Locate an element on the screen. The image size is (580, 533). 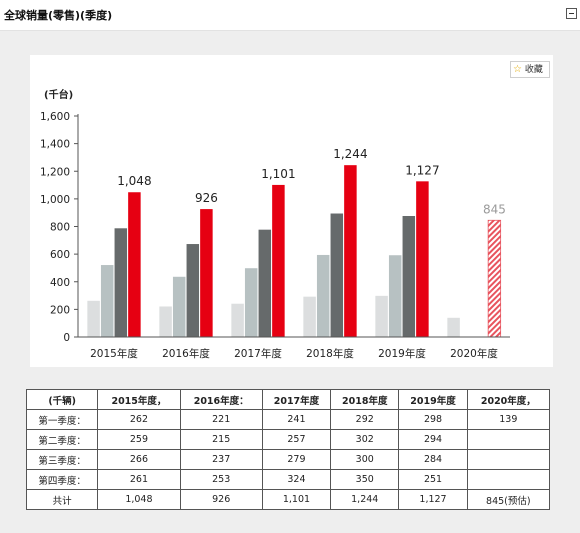
table-row: 第二季度： 259 215 257 302 294 is located at coordinates (288, 439).